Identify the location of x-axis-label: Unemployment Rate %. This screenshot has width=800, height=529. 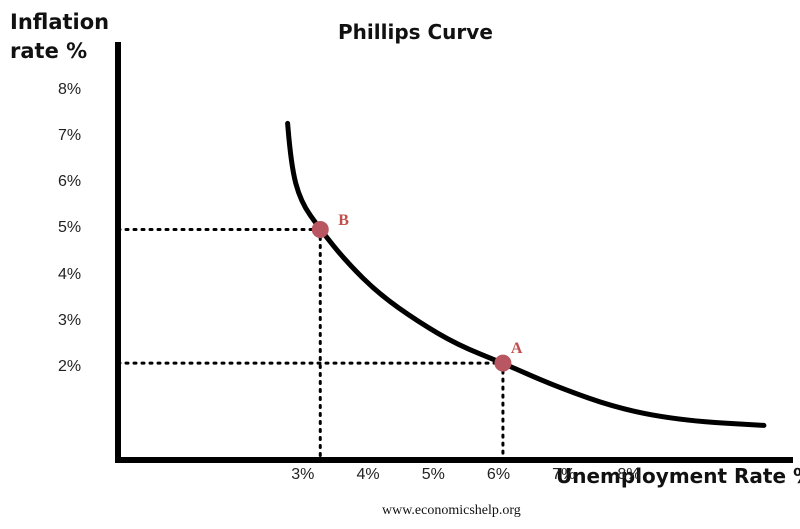
(678, 476).